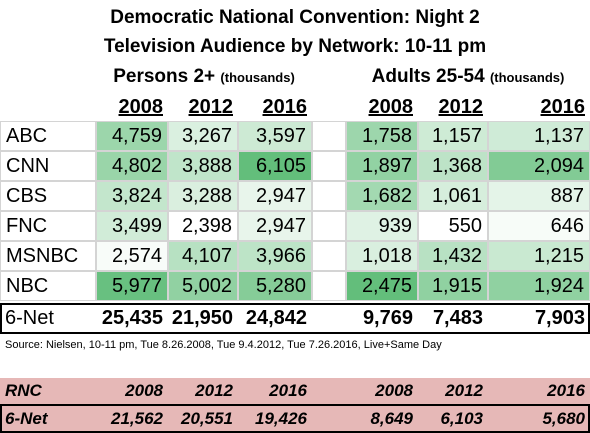 The height and width of the screenshot is (433, 590). What do you see at coordinates (382, 196) in the screenshot?
I see `adults-cell: 1,682` at bounding box center [382, 196].